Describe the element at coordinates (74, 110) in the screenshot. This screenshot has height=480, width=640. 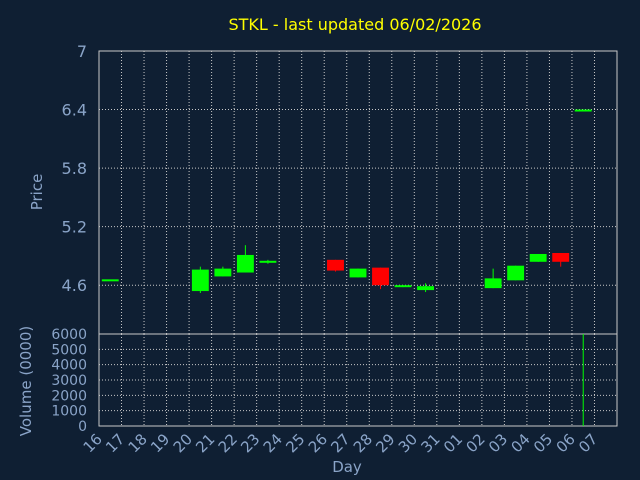
I see `price-y-tick-label: 6.4` at that location.